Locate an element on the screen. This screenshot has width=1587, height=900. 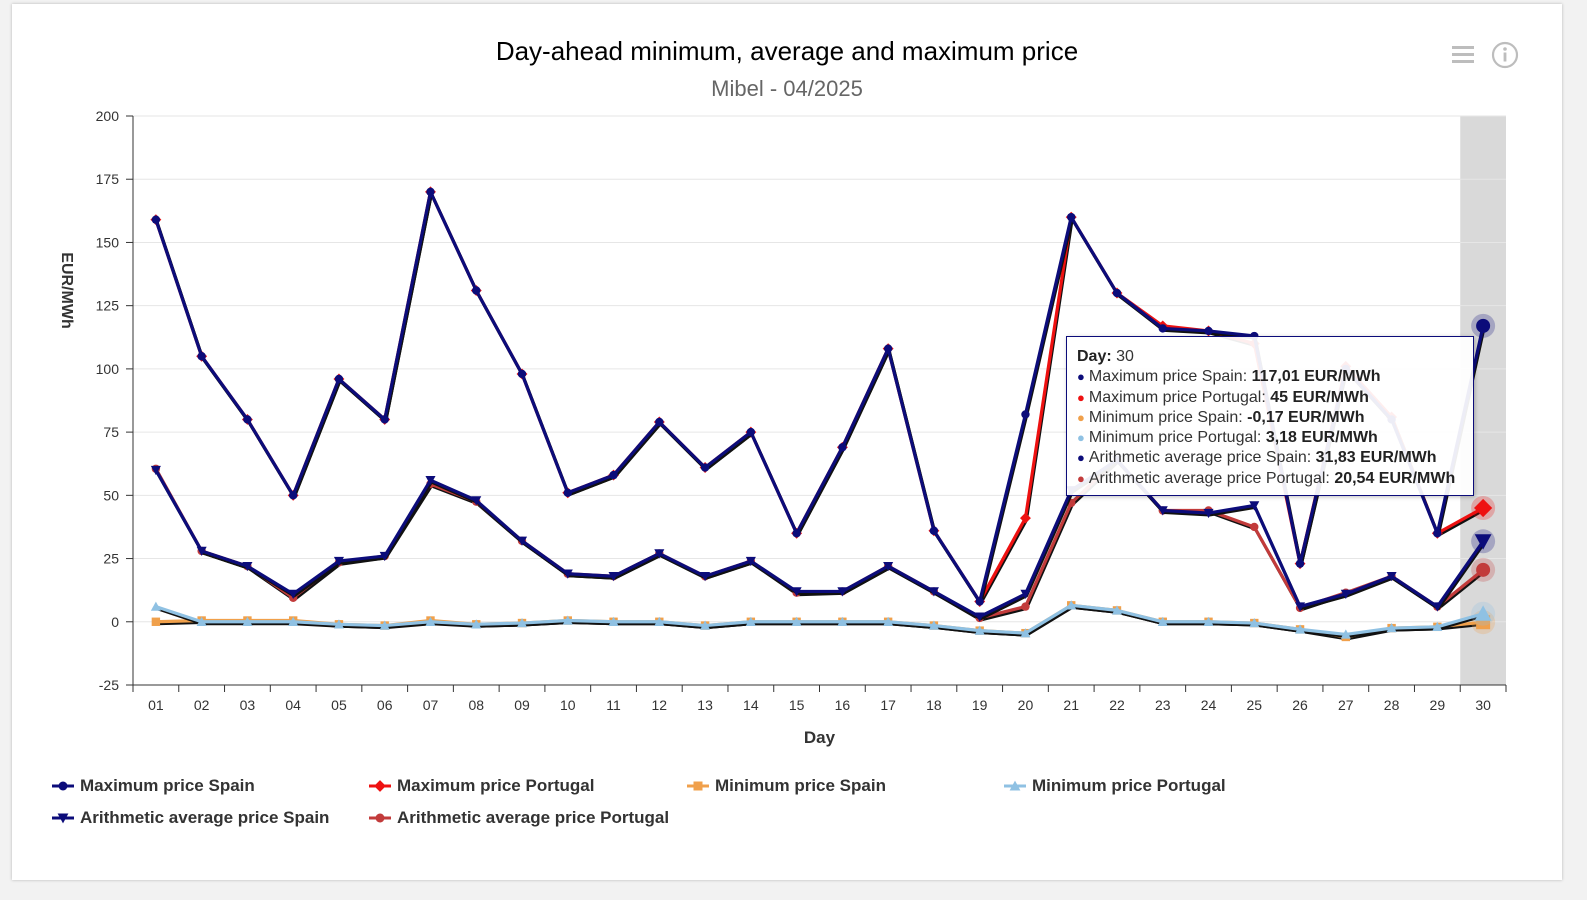
legend-item: Arithmetic average price Portugal is located at coordinates (519, 818).